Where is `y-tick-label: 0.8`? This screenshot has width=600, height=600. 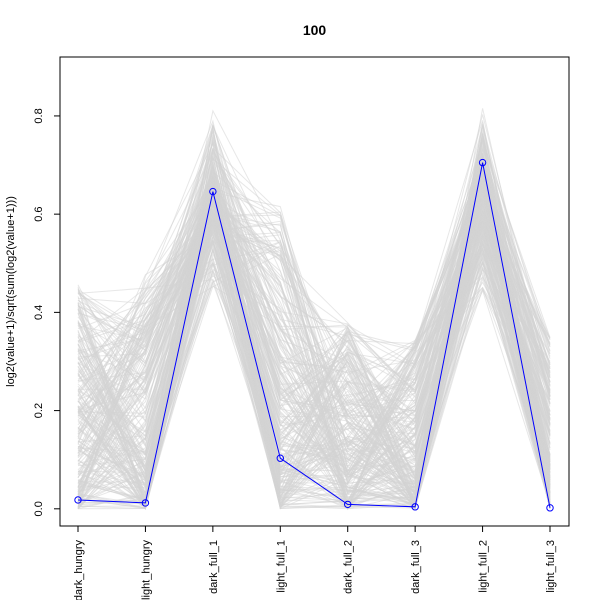
y-tick-label: 0.8 is located at coordinates (39, 115).